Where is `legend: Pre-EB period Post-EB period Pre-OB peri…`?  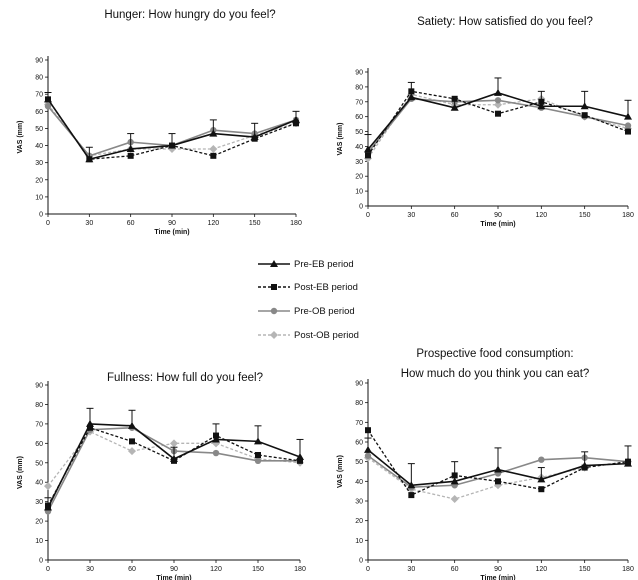
legend: Pre-EB period Post-EB period Pre-OB peri… is located at coordinates (308, 300).